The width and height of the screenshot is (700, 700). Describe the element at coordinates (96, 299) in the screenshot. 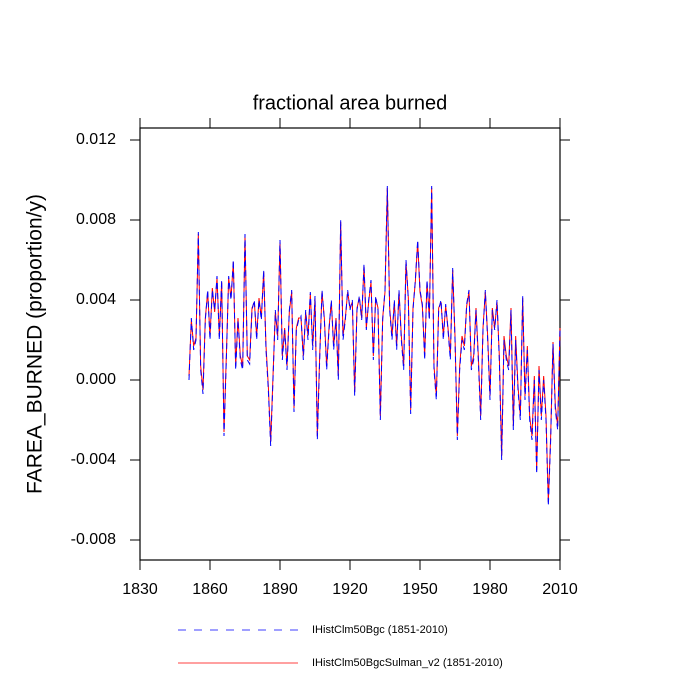

I see `y-tick-label: 0.004` at that location.